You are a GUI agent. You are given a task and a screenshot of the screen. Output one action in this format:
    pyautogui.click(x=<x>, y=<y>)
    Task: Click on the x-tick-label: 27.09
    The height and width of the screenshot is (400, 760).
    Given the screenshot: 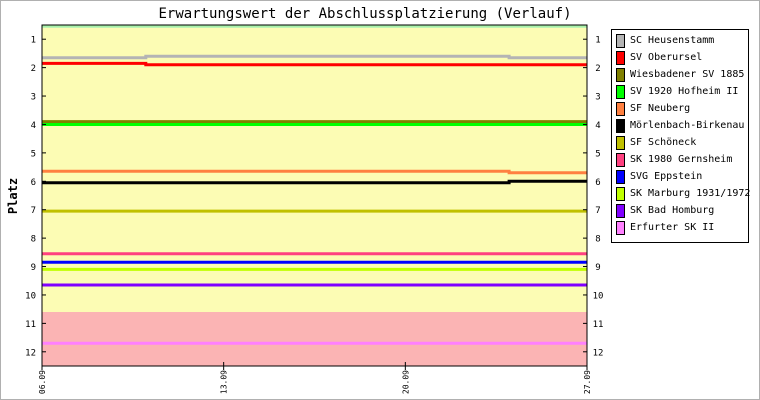 What is the action you would take?
    pyautogui.click(x=587, y=382)
    